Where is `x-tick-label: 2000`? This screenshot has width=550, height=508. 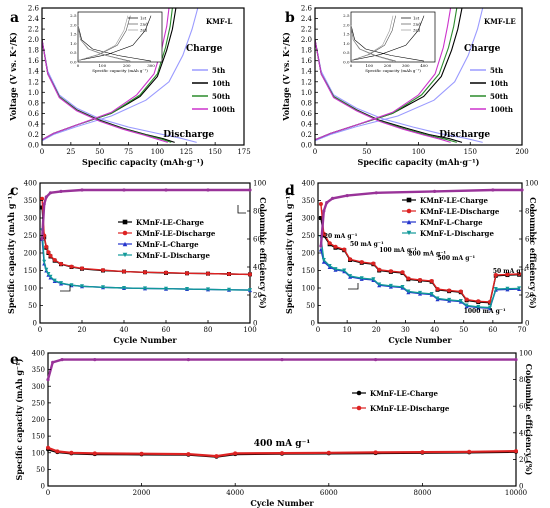
x-tick-label: 2000 is located at coordinates (142, 493).